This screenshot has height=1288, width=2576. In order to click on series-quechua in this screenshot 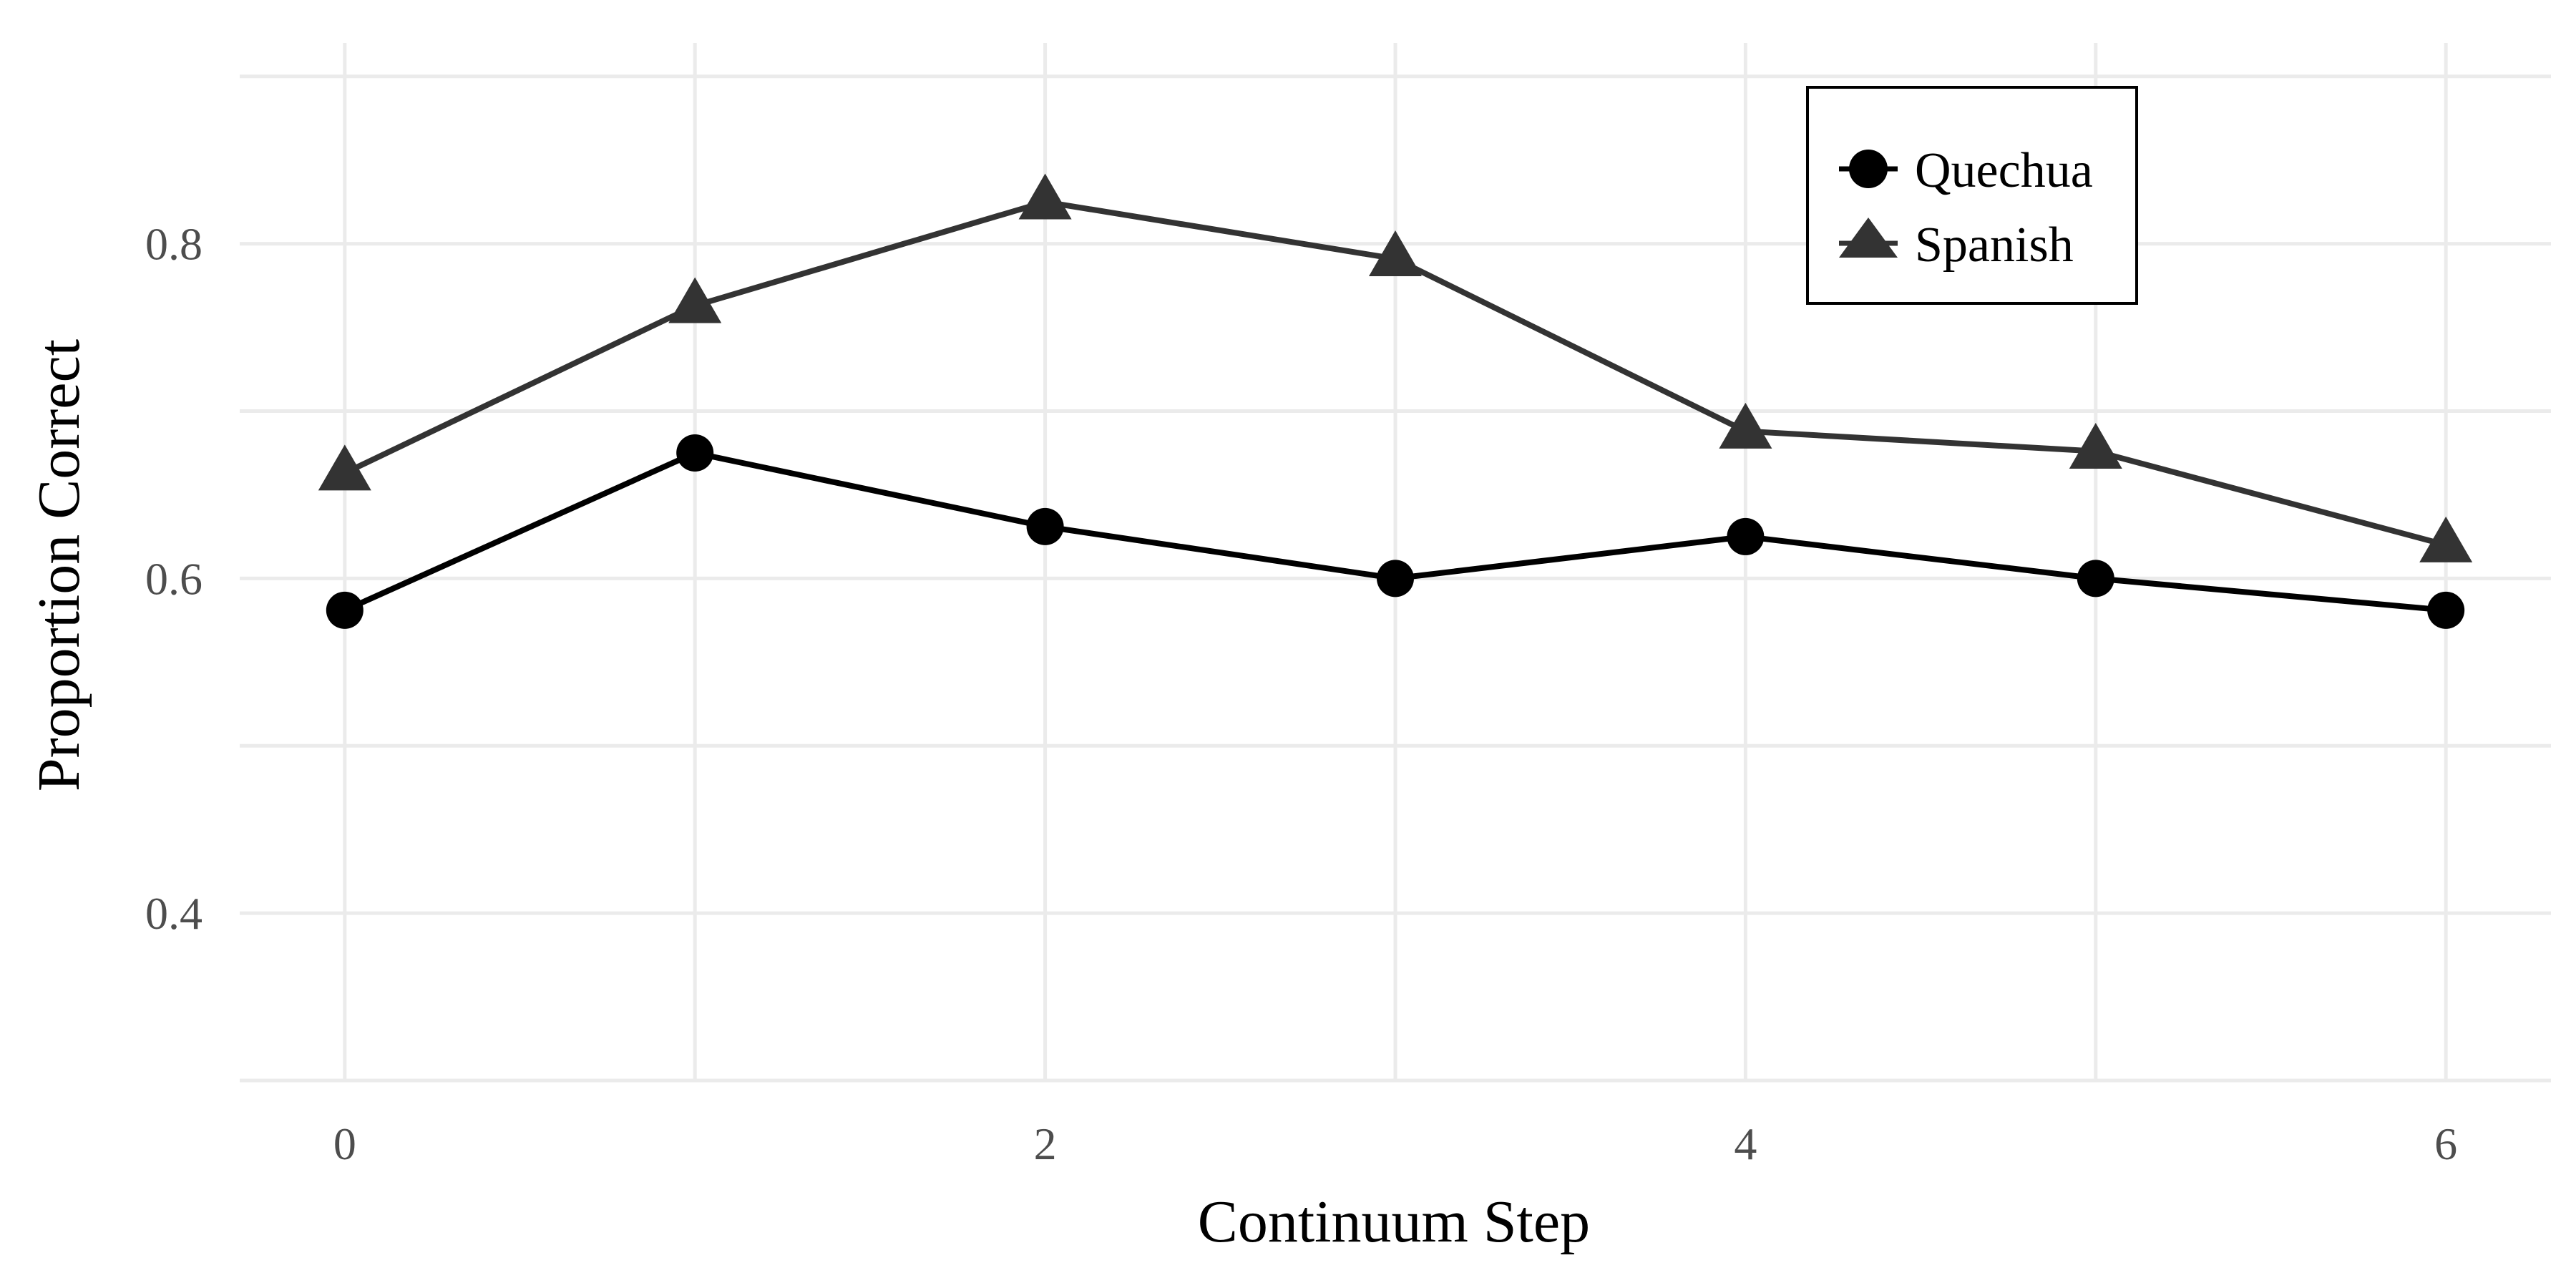, I will do `click(1395, 531)`.